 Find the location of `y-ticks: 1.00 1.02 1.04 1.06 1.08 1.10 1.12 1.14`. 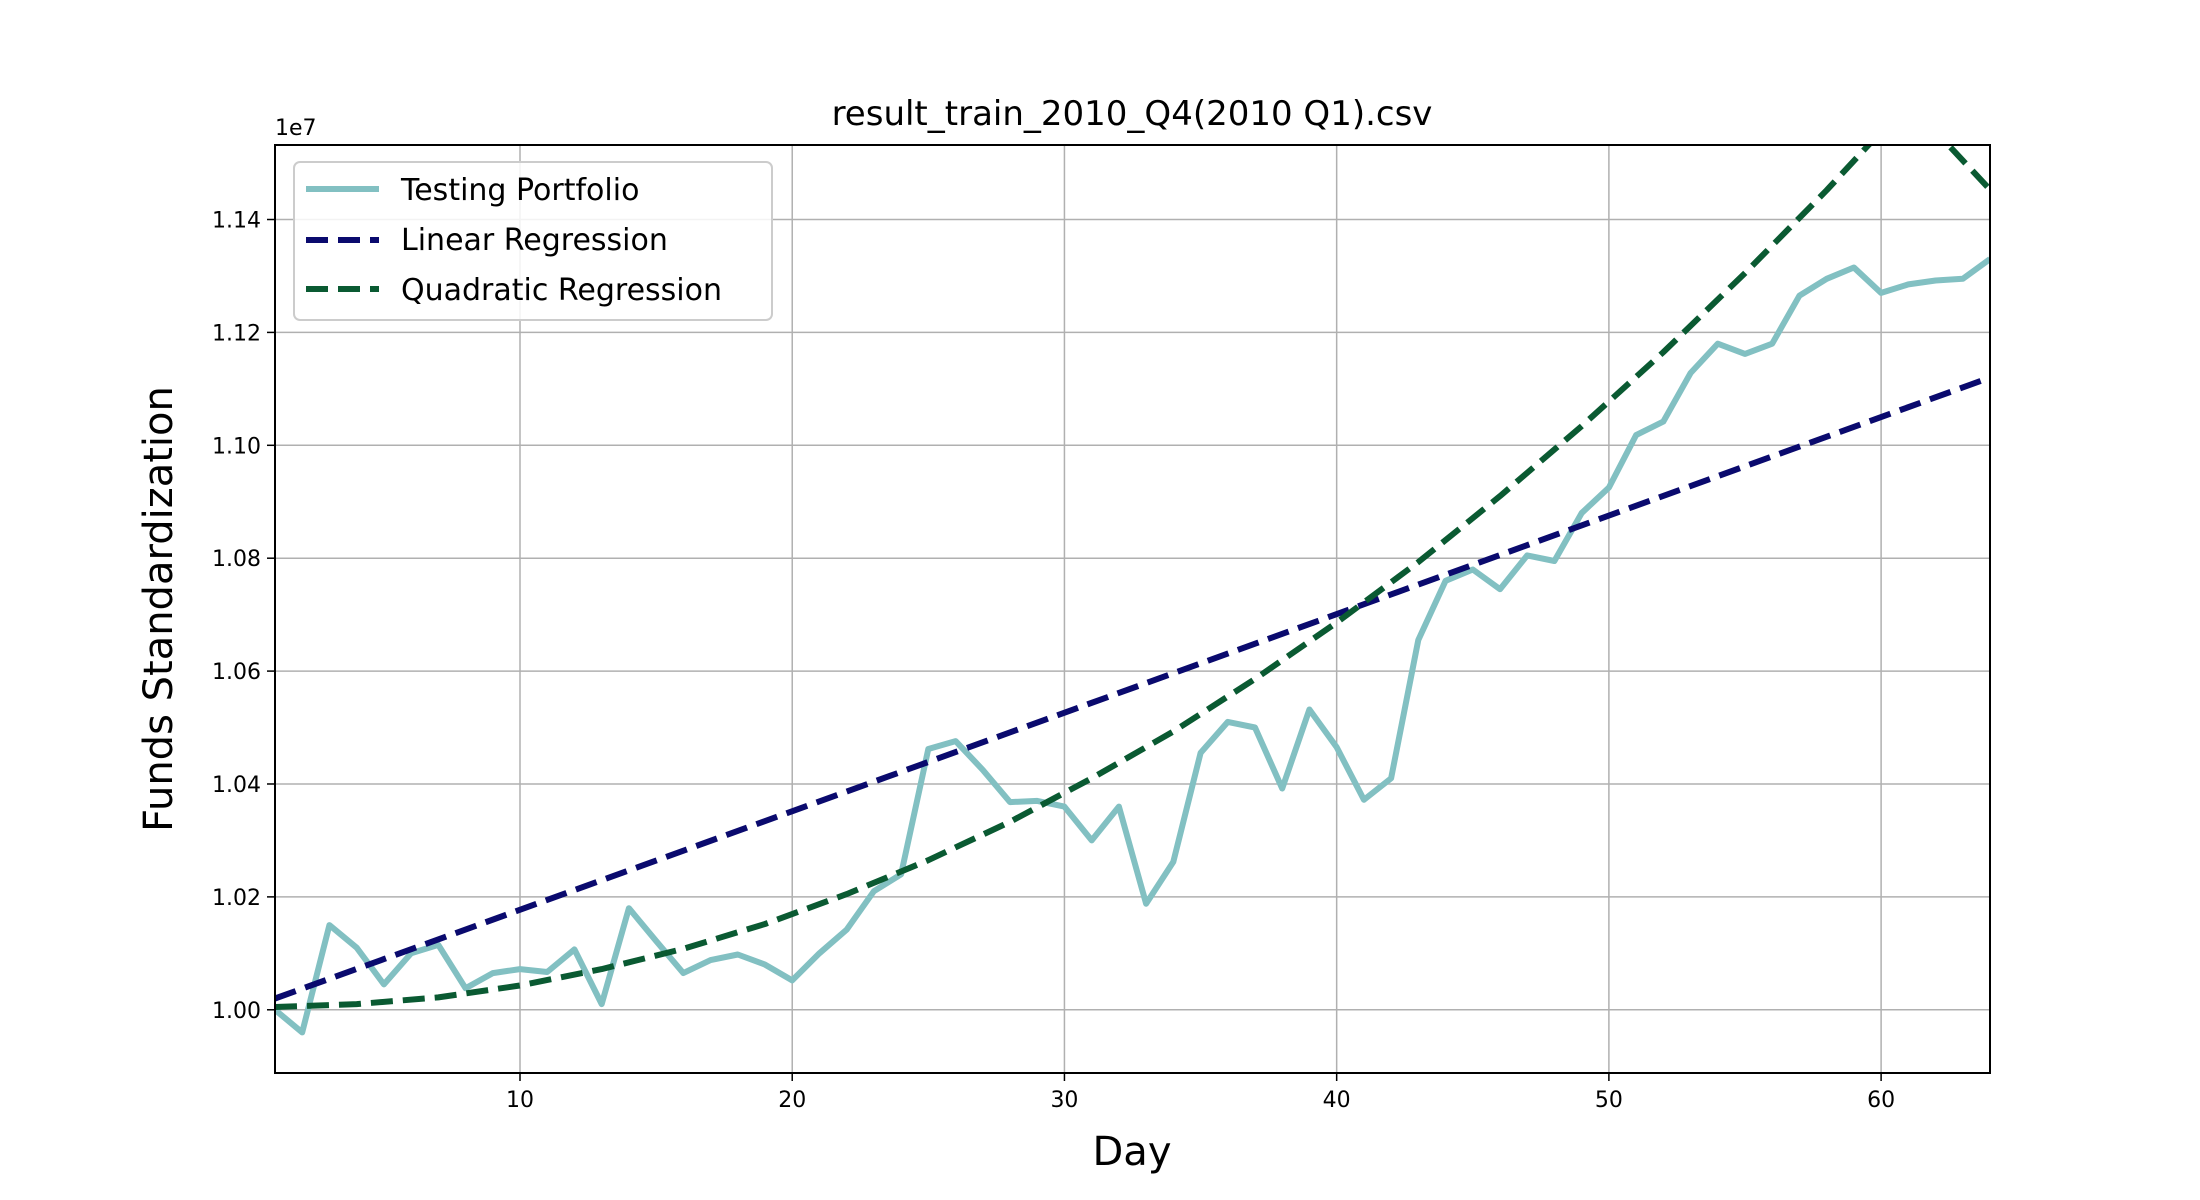

y-ticks: 1.00 1.02 1.04 1.06 1.08 1.10 1.12 1.14 is located at coordinates (243, 616).